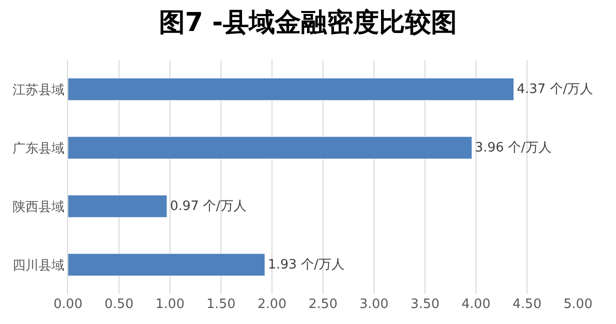 Image resolution: width=616 pixels, height=324 pixels. Describe the element at coordinates (38, 207) in the screenshot. I see `y-tick-label: 陕西县域` at that location.